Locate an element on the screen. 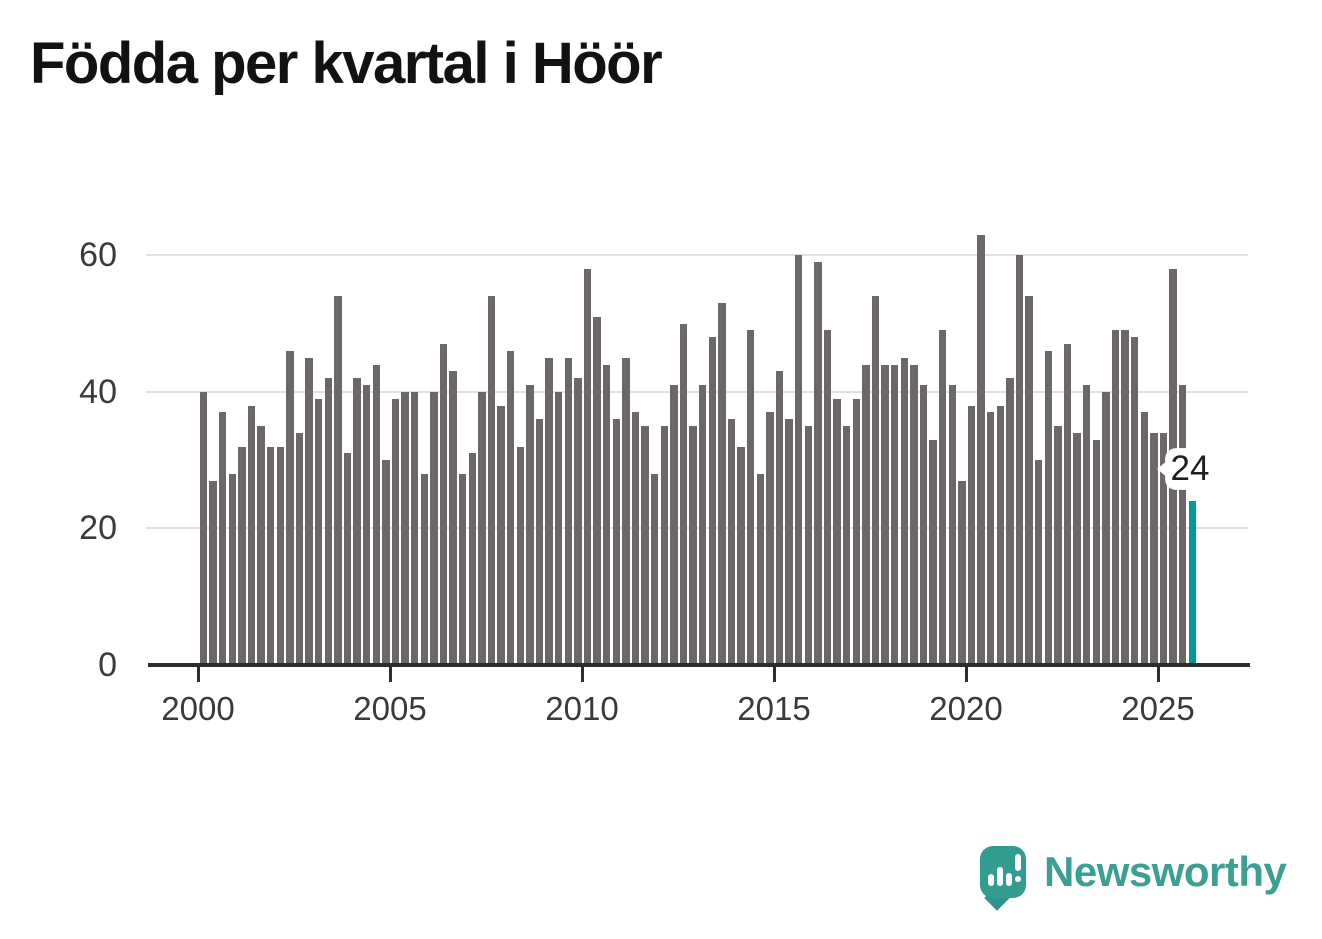 This screenshot has height=939, width=1322. newsworthy-logo: Newsworthy is located at coordinates (1145, 880).